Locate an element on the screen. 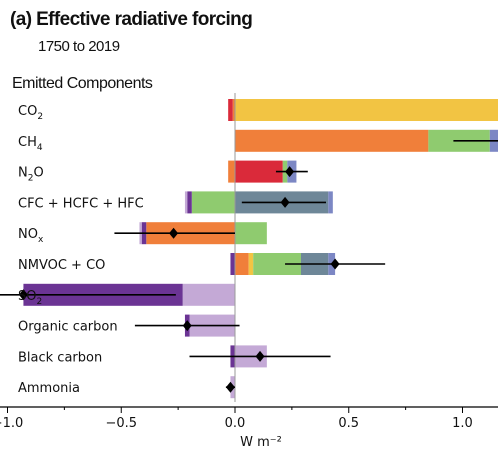 The width and height of the screenshot is (498, 455). x-tick-label: −0.5 is located at coordinates (121, 423).